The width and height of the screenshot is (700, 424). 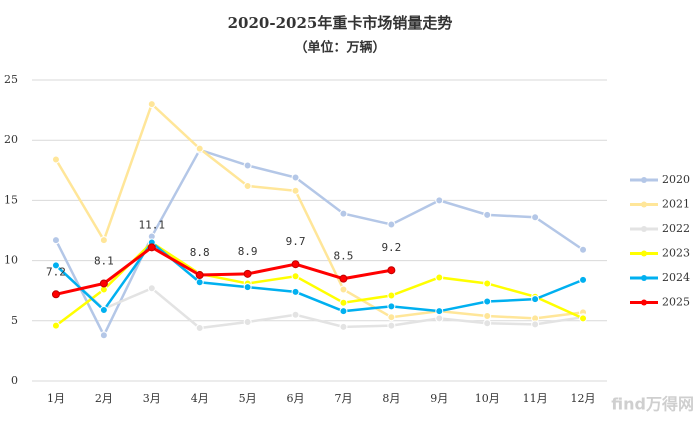 I want to click on y-tick-label: 10, so click(x=11, y=260).